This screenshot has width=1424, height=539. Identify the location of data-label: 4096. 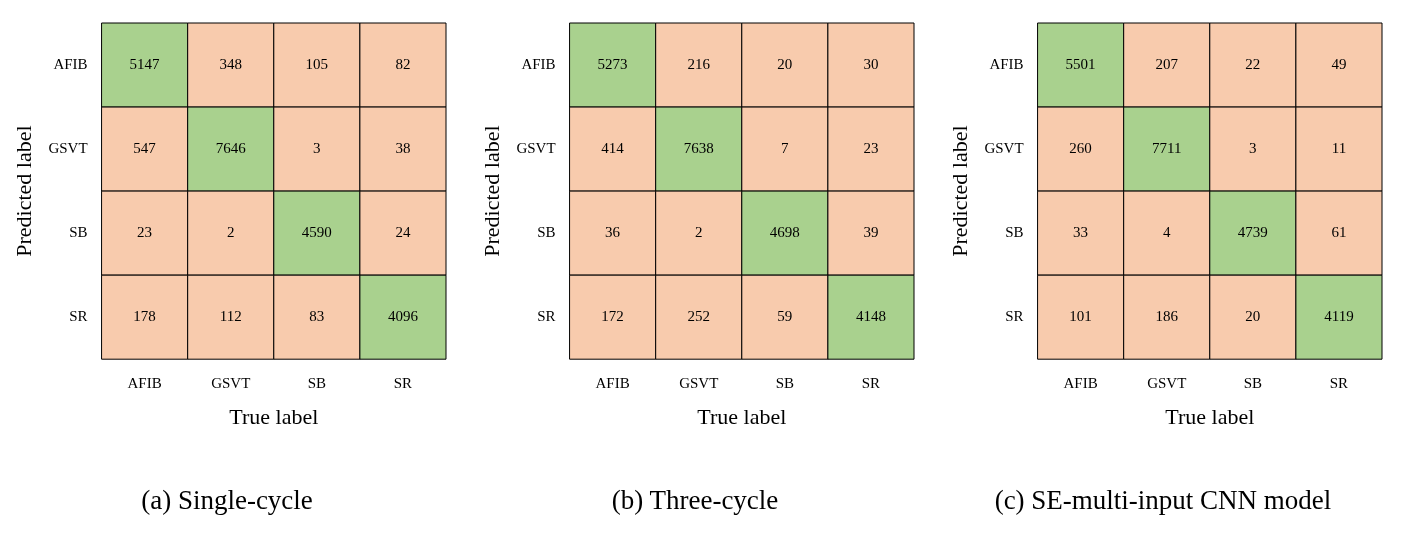
(403, 316).